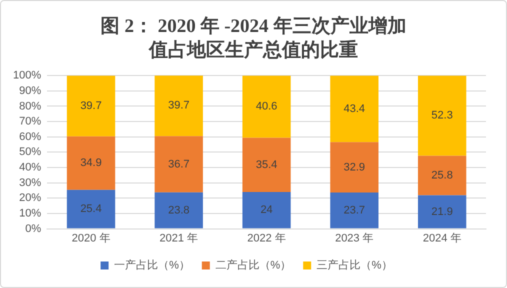 This screenshot has width=507, height=288. I want to click on data-label: 52.3, so click(442, 116).